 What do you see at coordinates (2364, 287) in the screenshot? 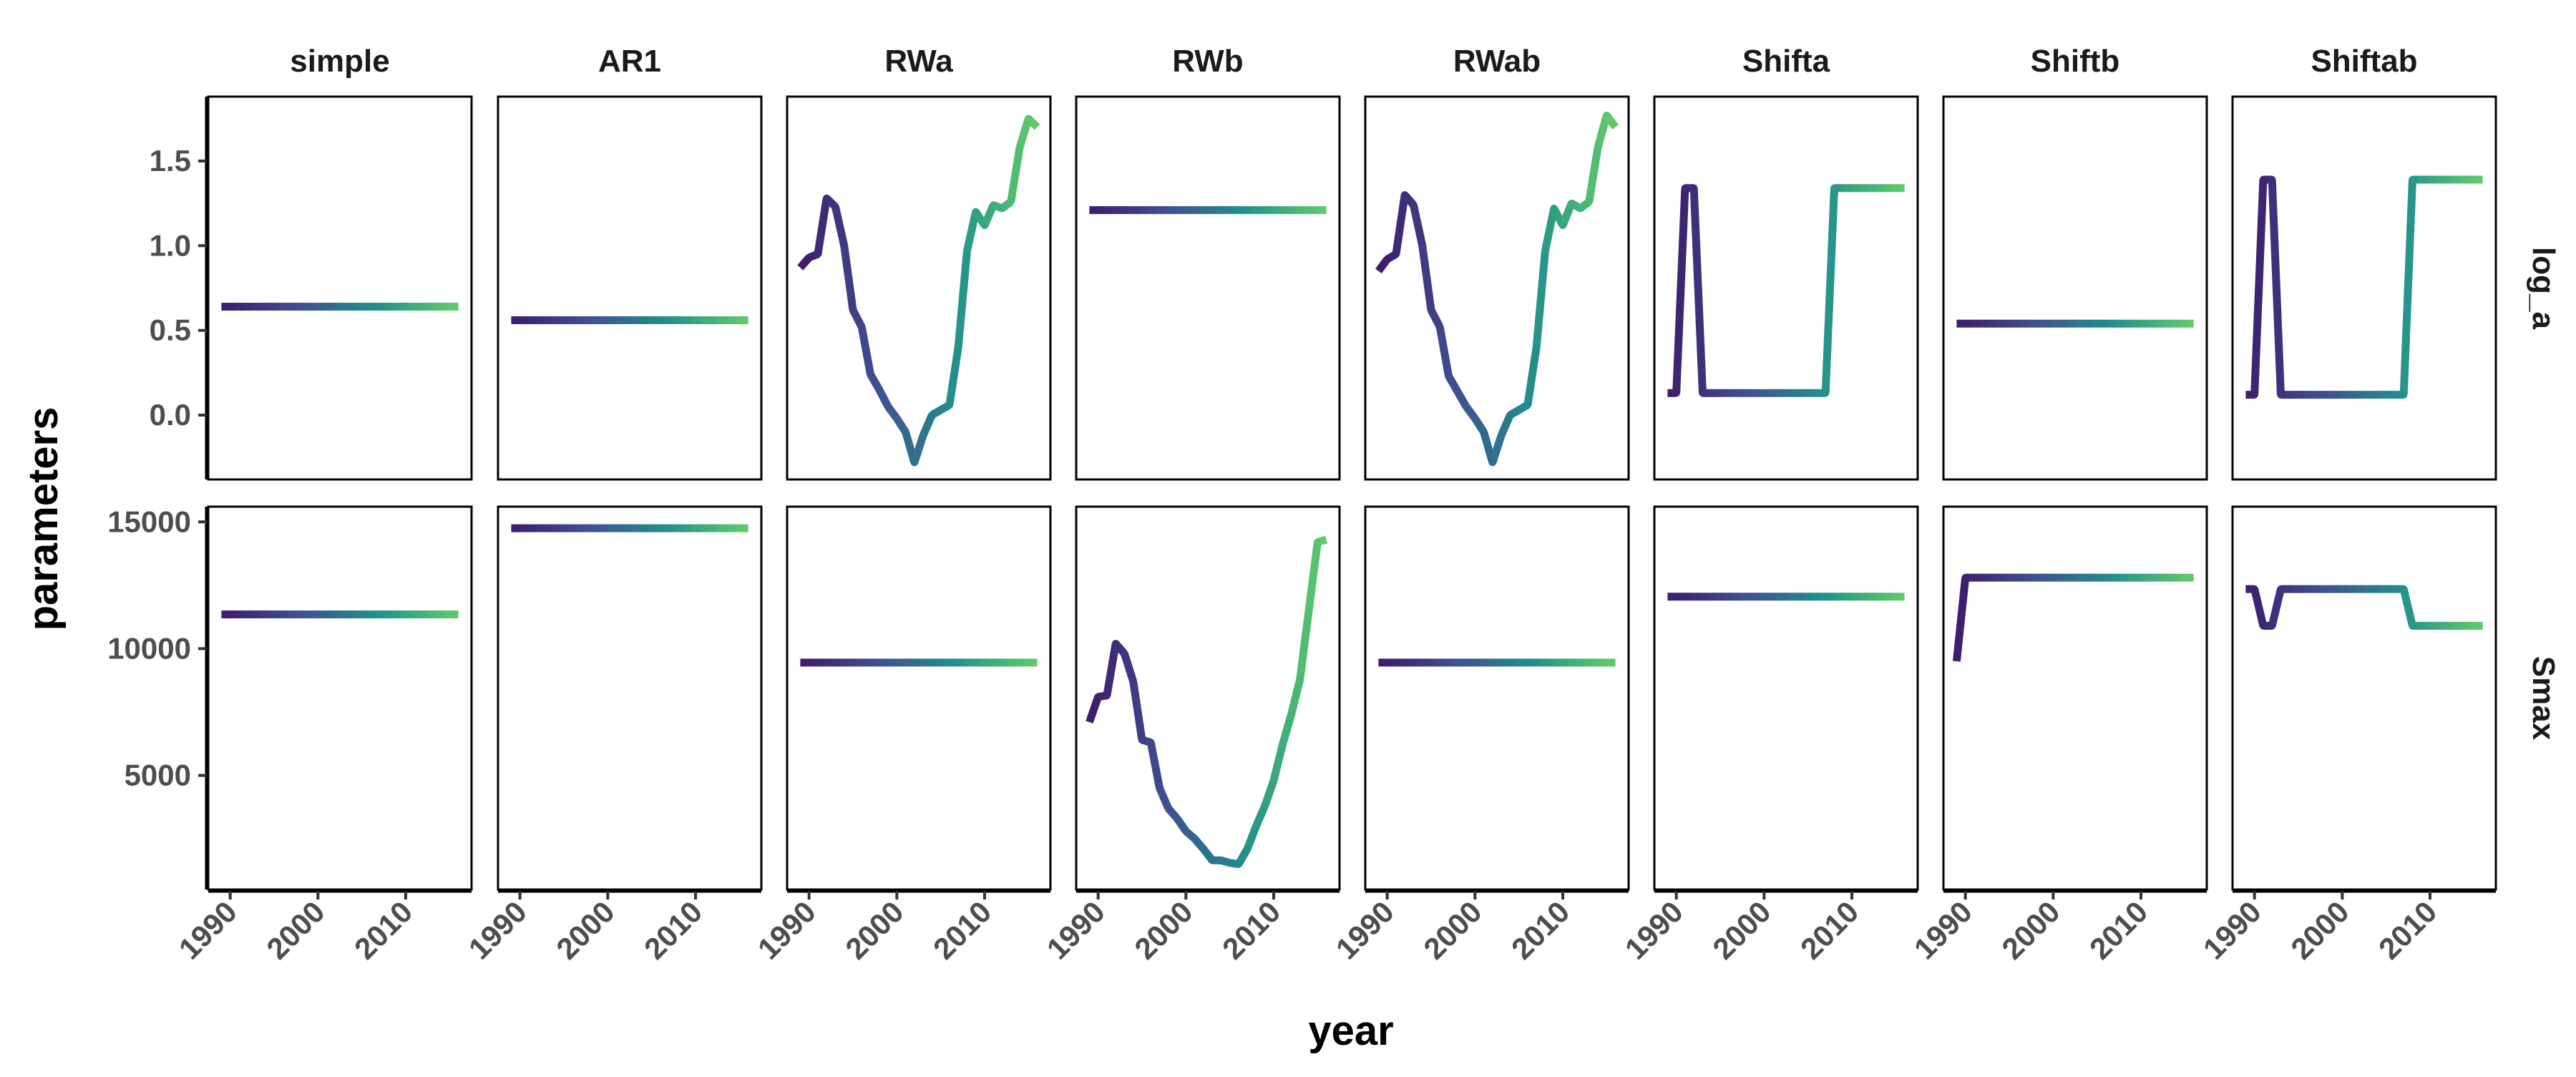
I see `series-shiftab-log-a` at bounding box center [2364, 287].